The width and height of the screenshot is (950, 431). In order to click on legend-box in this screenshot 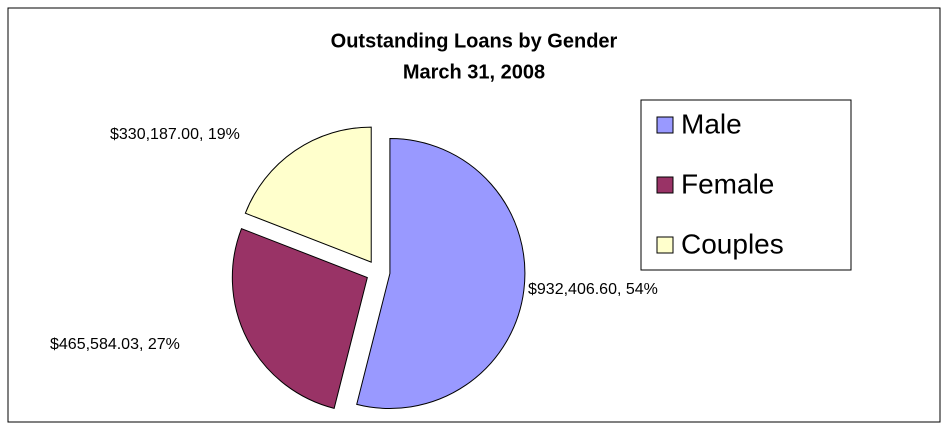, I will do `click(746, 185)`.